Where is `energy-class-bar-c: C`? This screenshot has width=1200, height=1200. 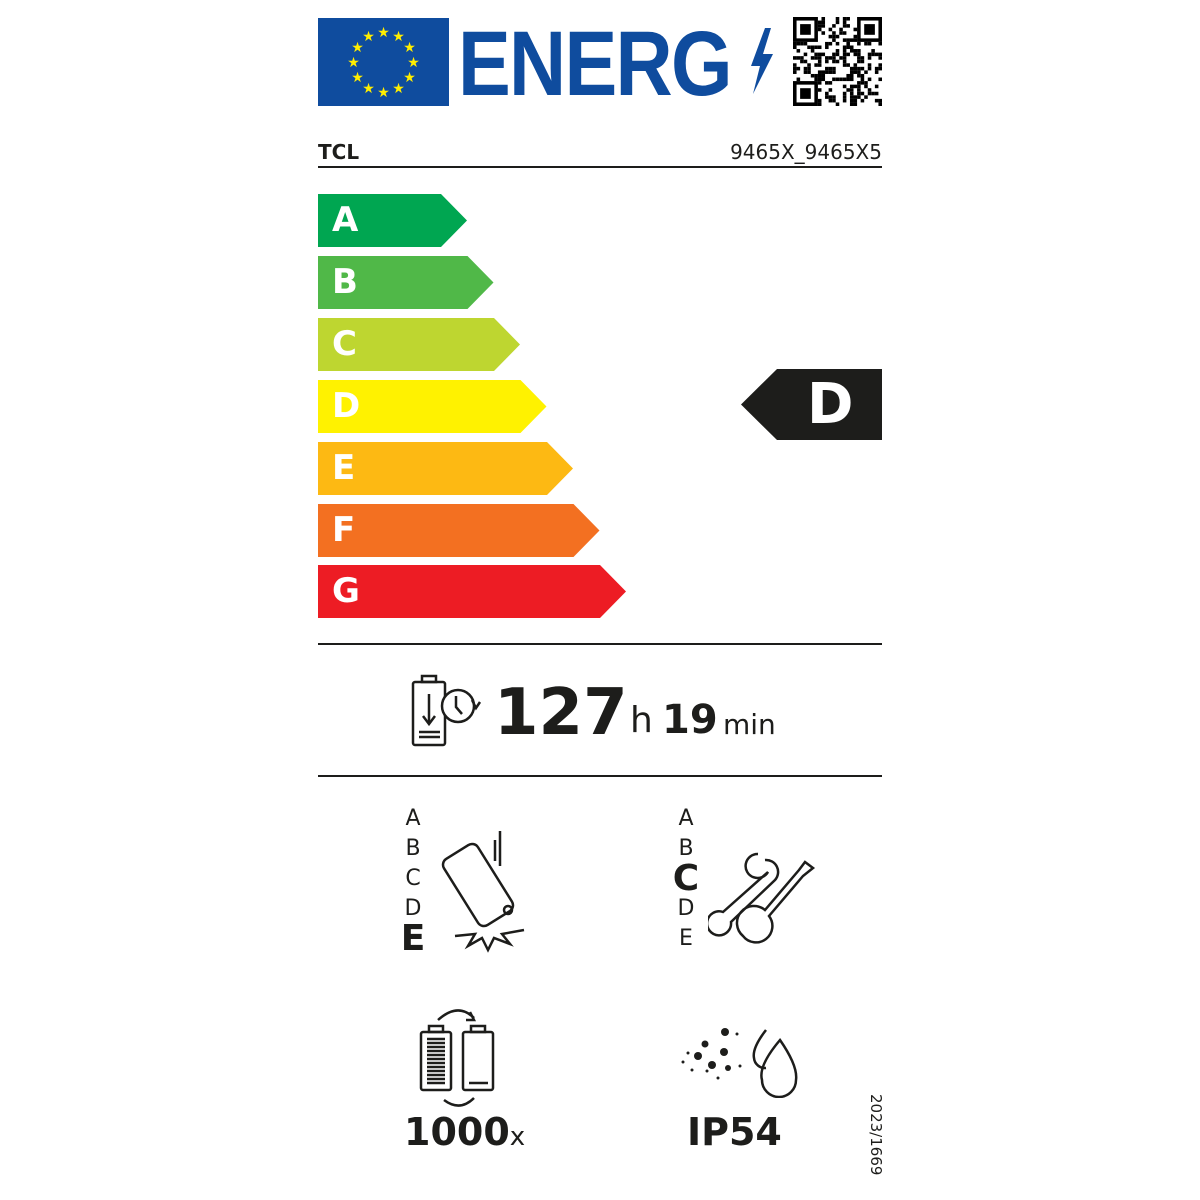 energy-class-bar-c: C is located at coordinates (419, 344).